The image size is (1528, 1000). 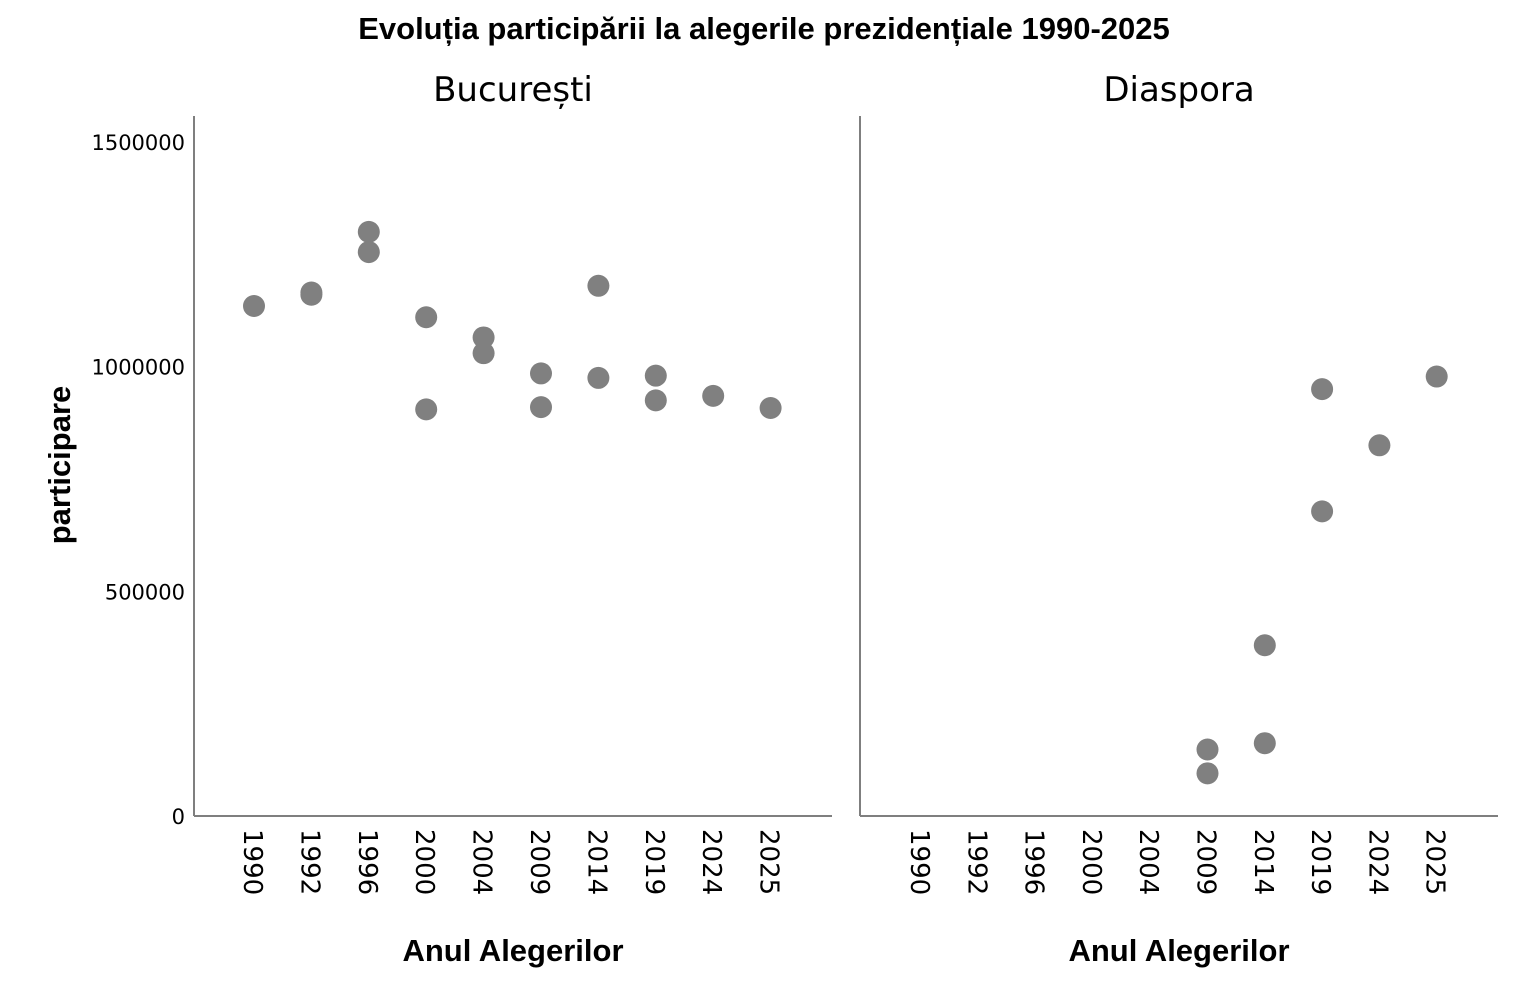 What do you see at coordinates (1178, 90) in the screenshot?
I see `panel-title: Diaspora` at bounding box center [1178, 90].